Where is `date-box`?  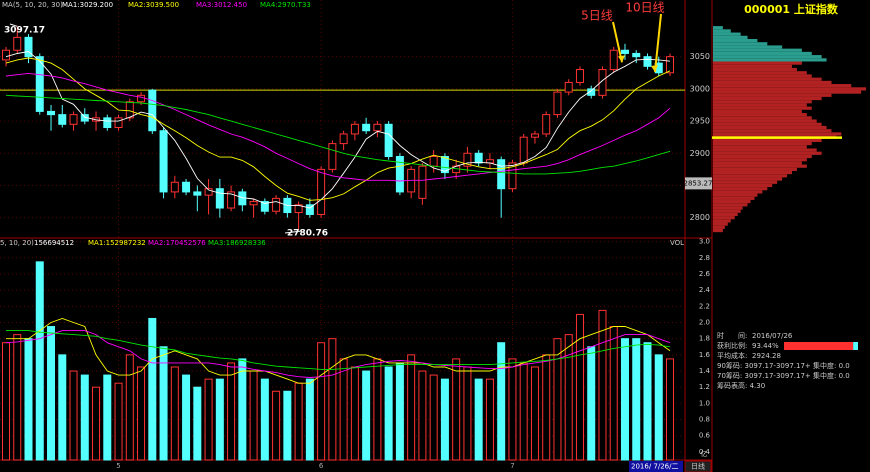
date-box is located at coordinates (656, 466).